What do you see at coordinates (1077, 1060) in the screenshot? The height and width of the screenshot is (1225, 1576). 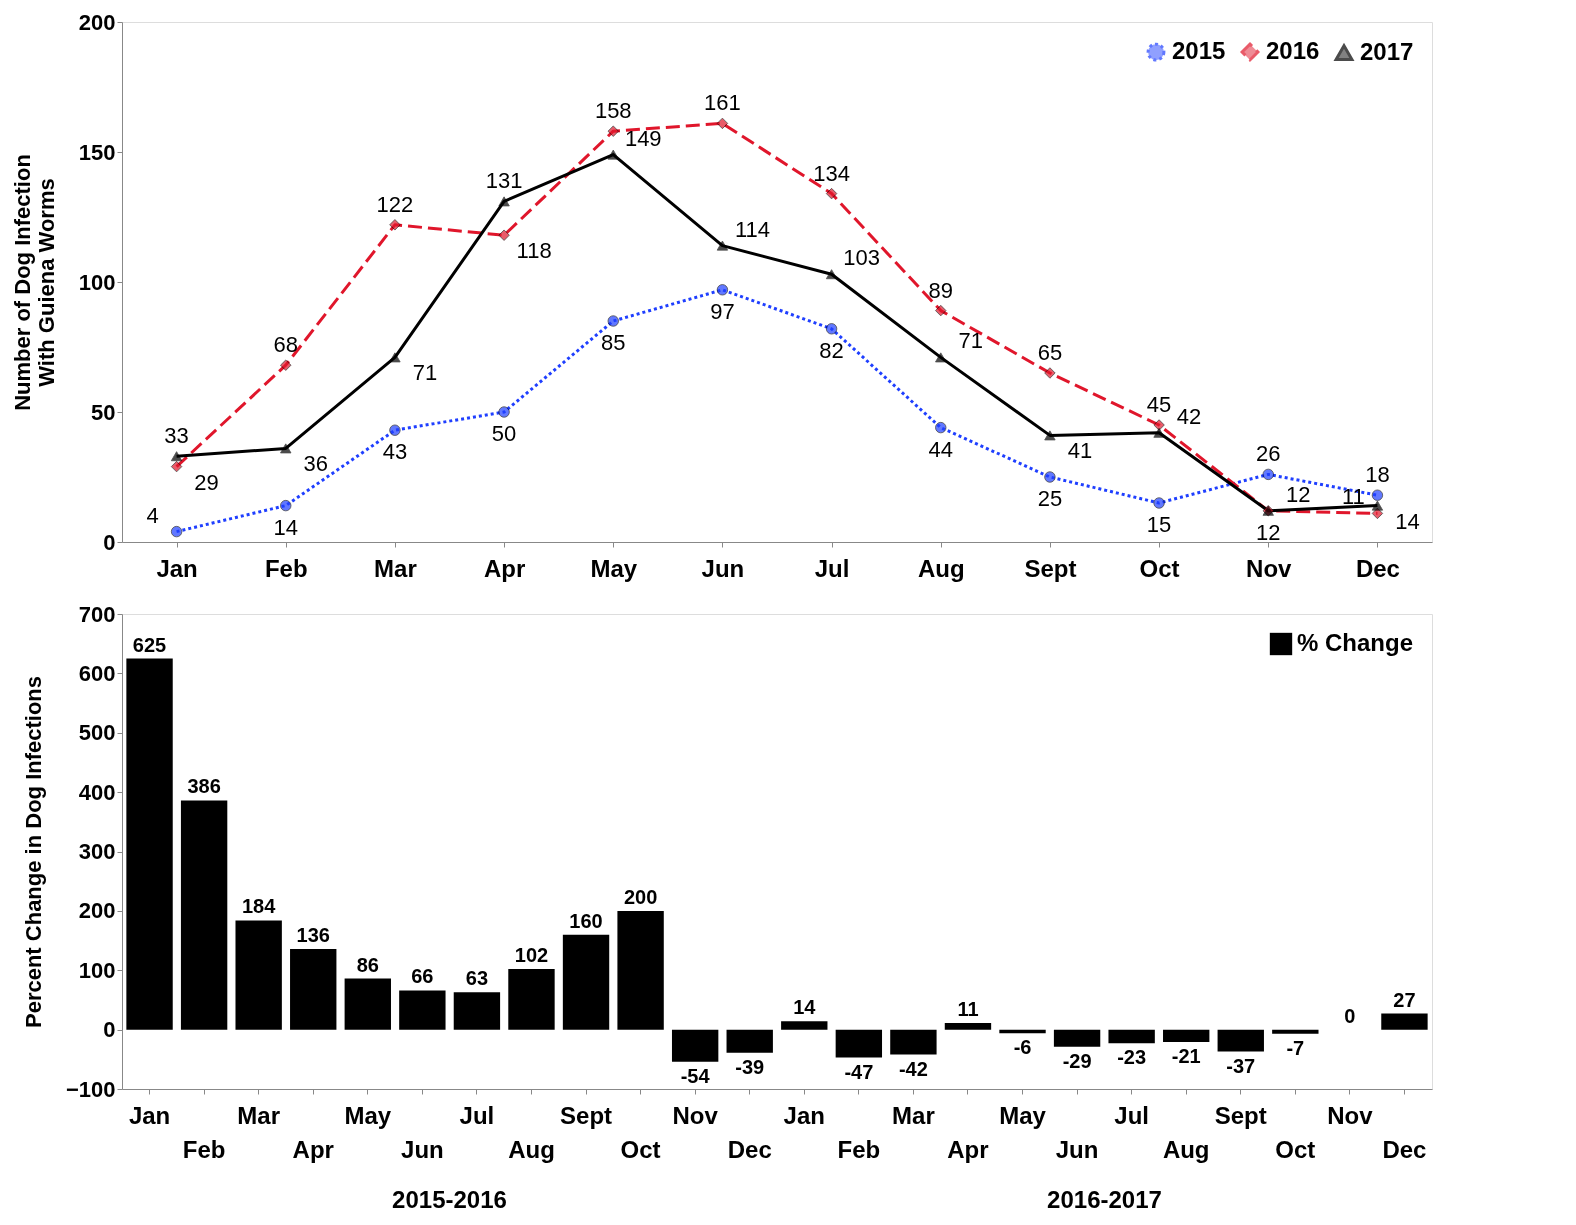 I see `data-label: -29` at bounding box center [1077, 1060].